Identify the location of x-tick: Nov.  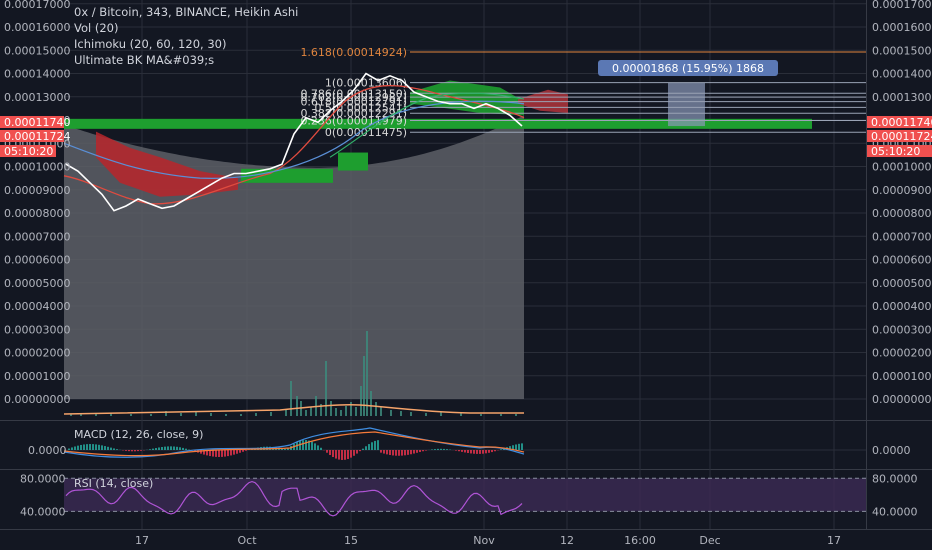
(484, 540).